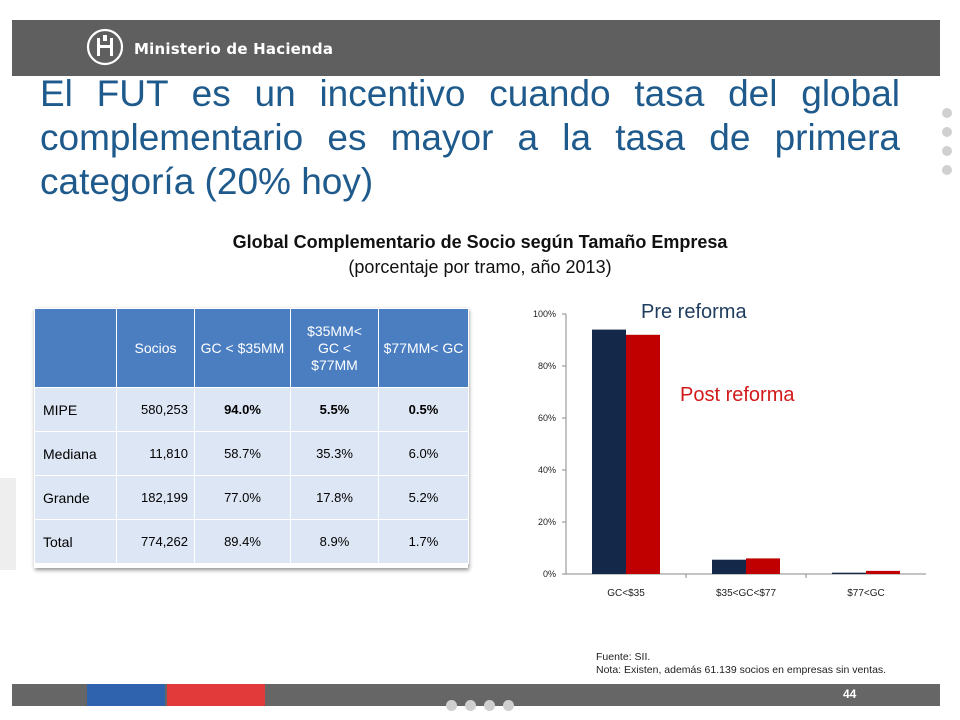 This screenshot has height=720, width=960. What do you see at coordinates (737, 395) in the screenshot?
I see `legend-post-reforma: Post reforma` at bounding box center [737, 395].